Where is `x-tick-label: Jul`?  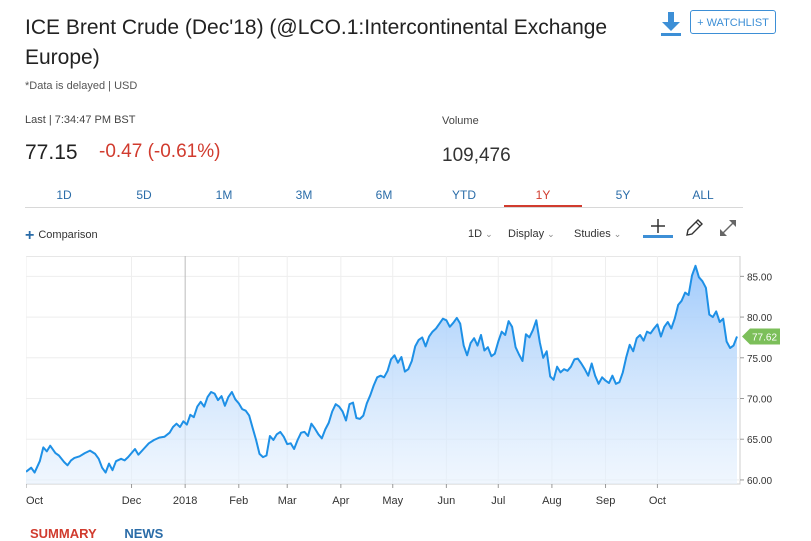 x-tick-label: Jul is located at coordinates (498, 501).